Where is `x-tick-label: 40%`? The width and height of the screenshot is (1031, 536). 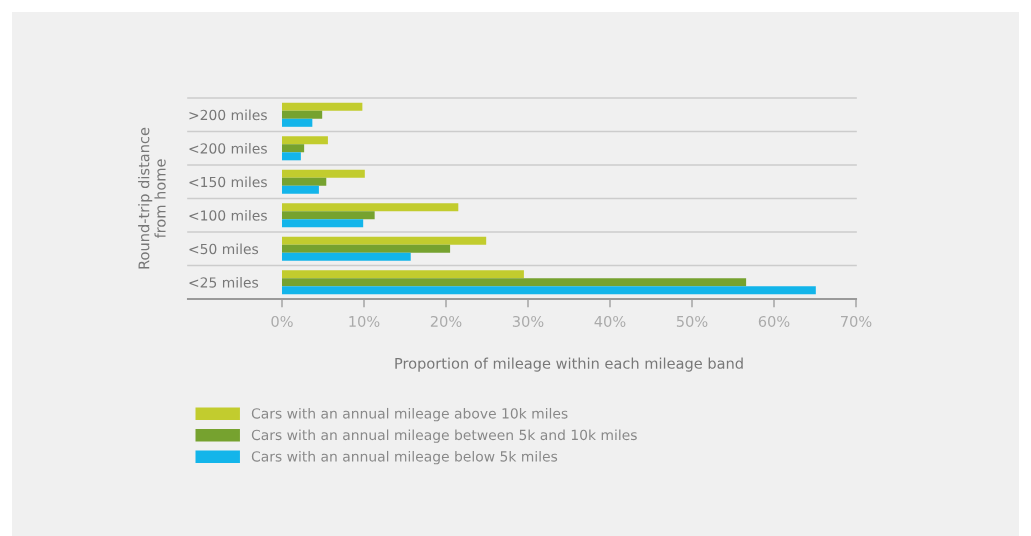
x-tick-label: 40% is located at coordinates (610, 321).